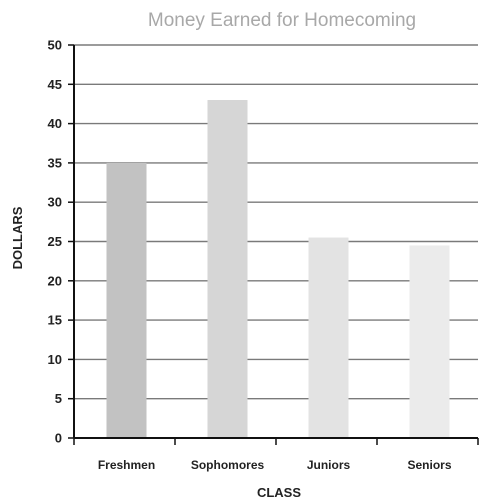 This screenshot has width=482, height=502. Describe the element at coordinates (228, 465) in the screenshot. I see `x-tick-label: Sophomores` at that location.